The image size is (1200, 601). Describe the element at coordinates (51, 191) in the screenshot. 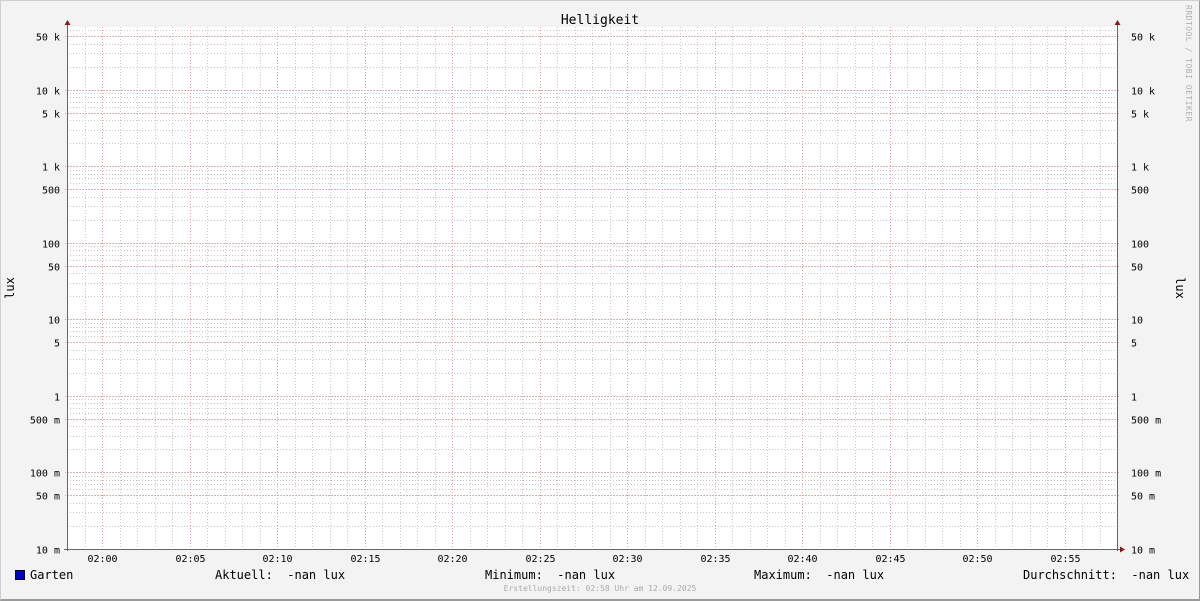

I see `y-tick-label-left: 500` at that location.